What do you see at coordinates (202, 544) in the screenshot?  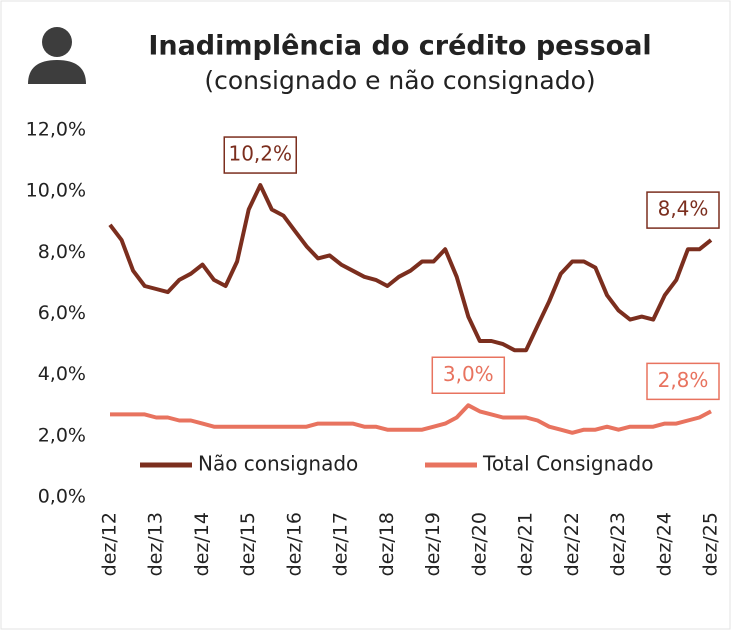 I see `x-tick-label: dez/14` at bounding box center [202, 544].